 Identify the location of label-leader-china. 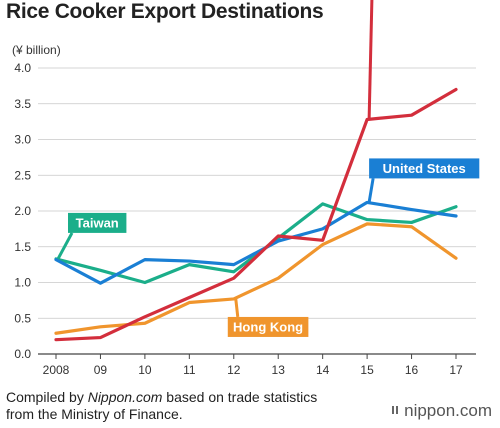
(370, 60).